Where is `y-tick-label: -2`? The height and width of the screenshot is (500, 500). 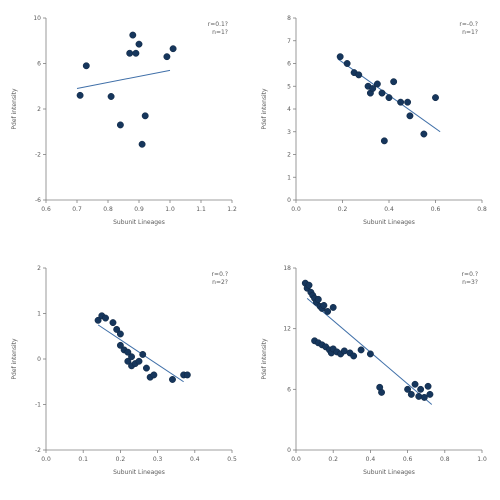 y-tick-label: -2 is located at coordinates (38, 450).